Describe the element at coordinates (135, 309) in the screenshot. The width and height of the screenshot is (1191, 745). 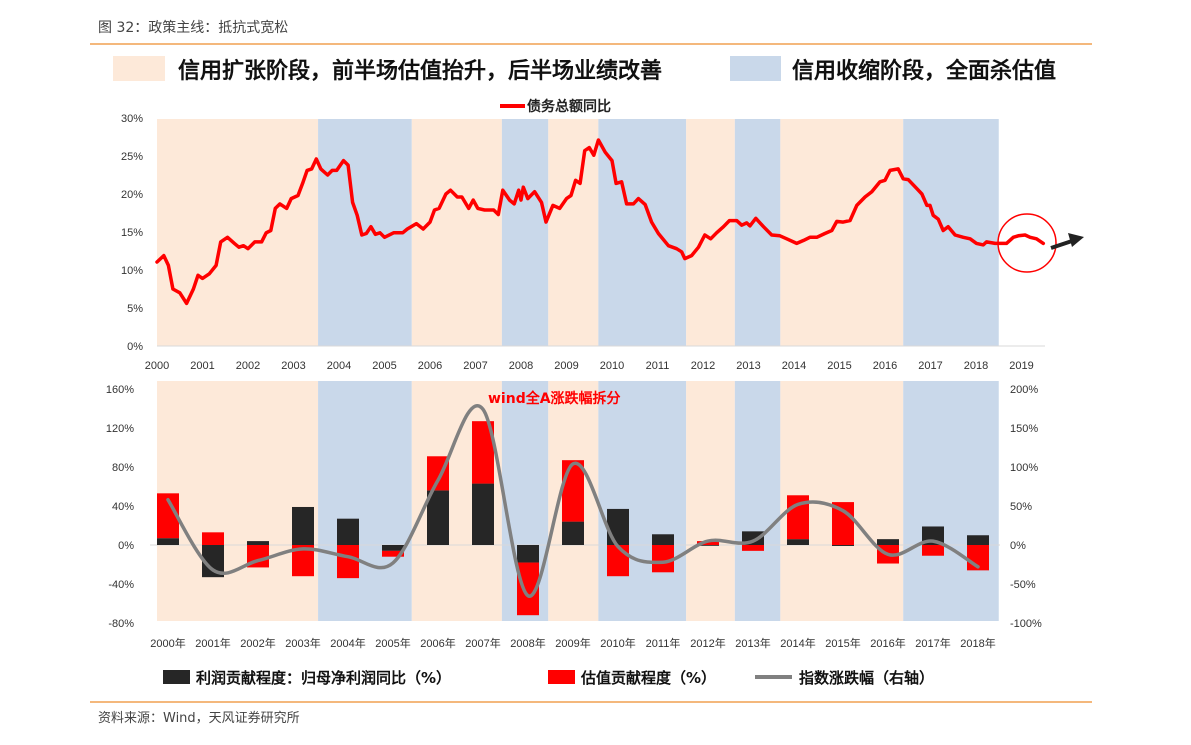
I see `top-y-tick-label: 5%` at that location.